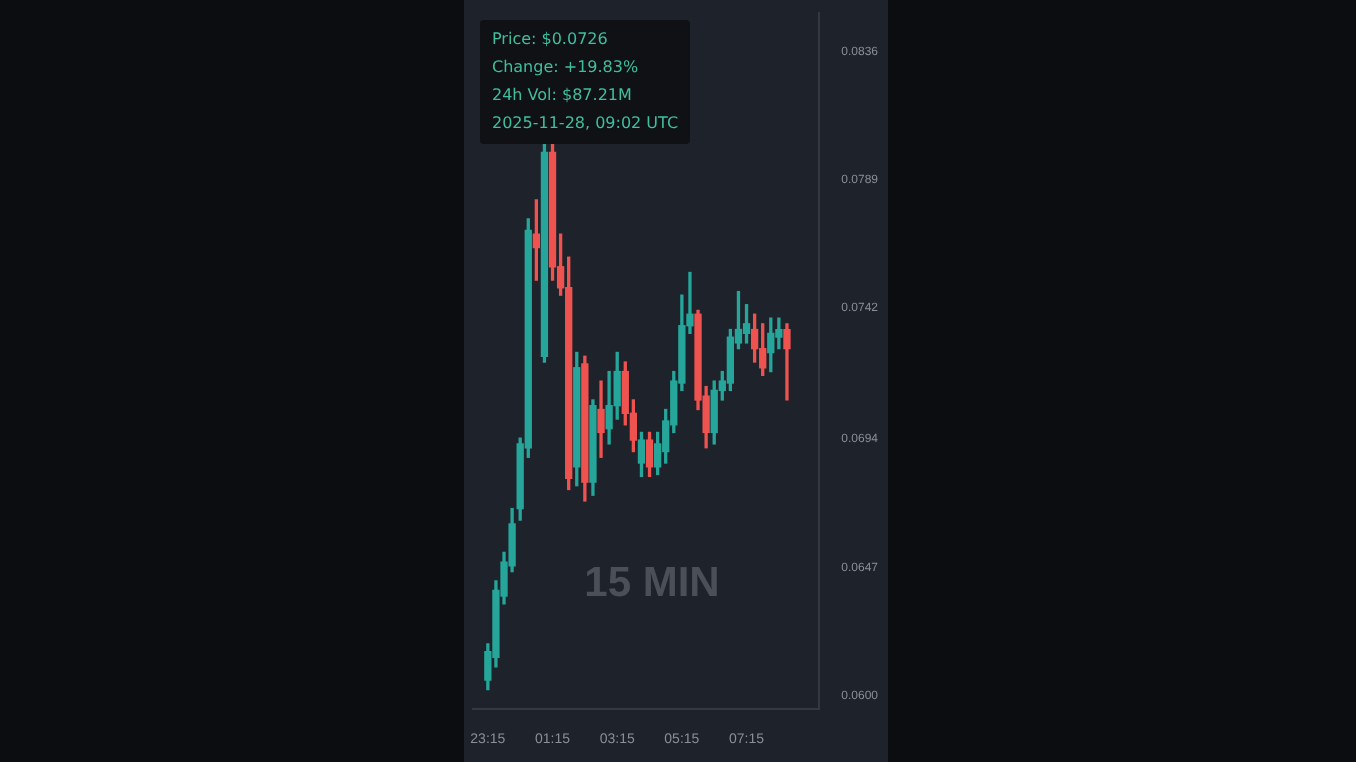 This screenshot has height=762, width=1356. I want to click on annotation: Change: +19.83%, so click(566, 68).